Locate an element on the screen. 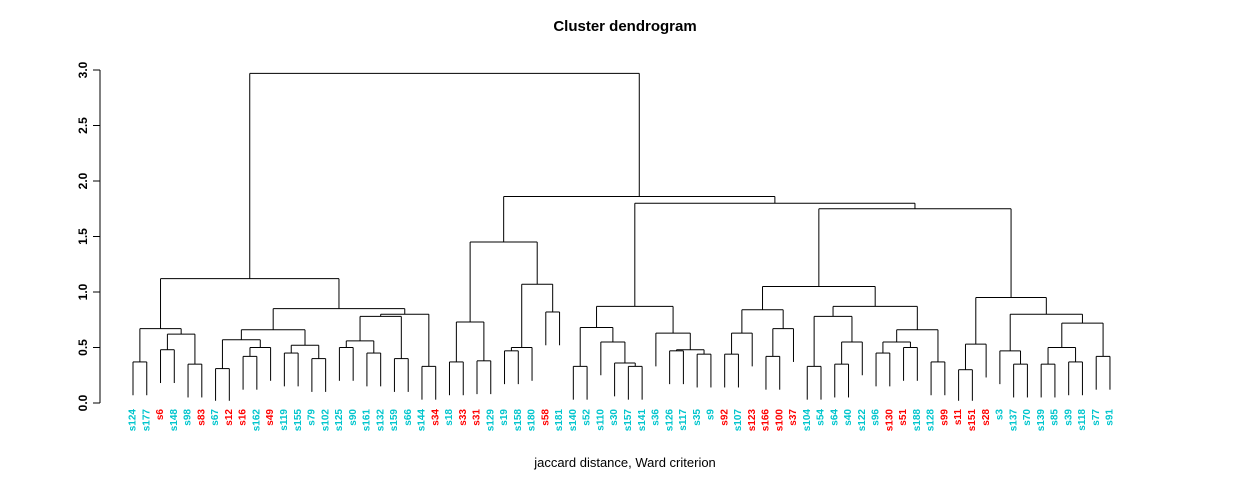 This screenshot has width=1238, height=500. leaf-label-s159: s159 is located at coordinates (394, 420).